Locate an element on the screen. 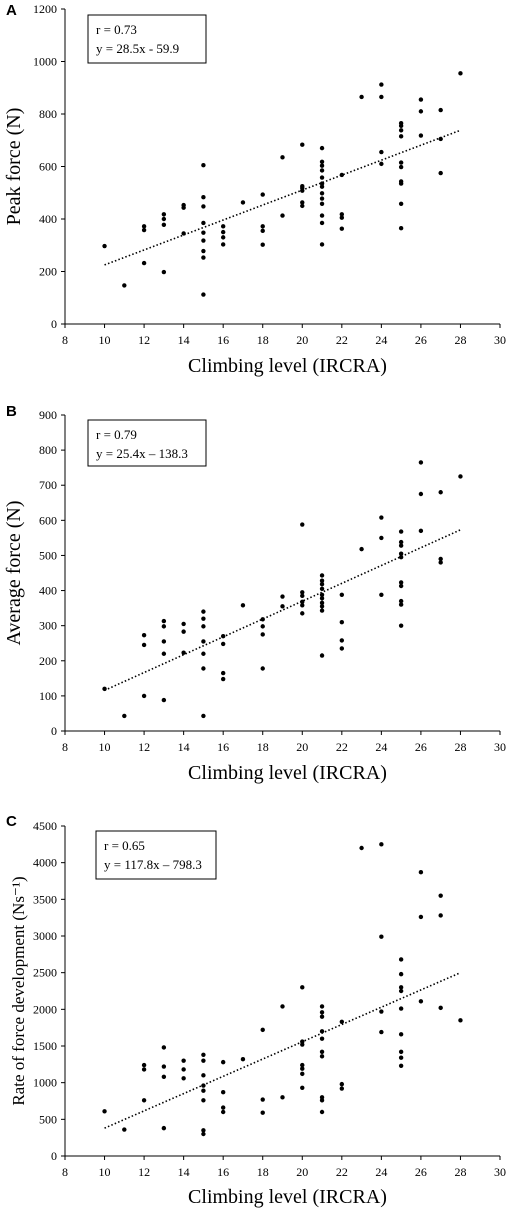 This screenshot has width=510, height=1212. y-tick-label: 200 is located at coordinates (48, 272).